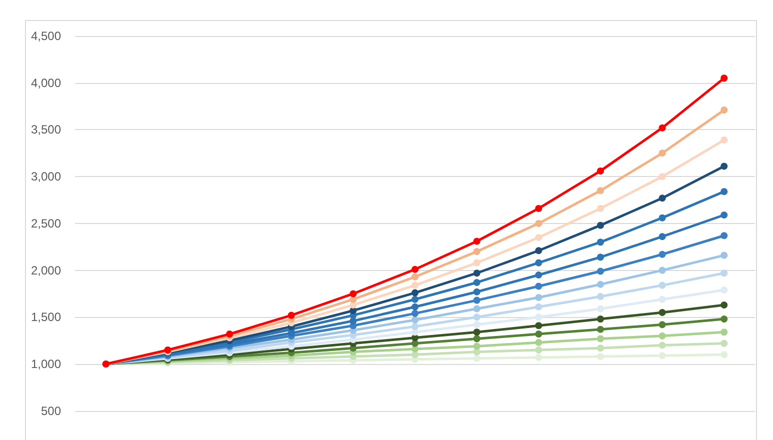  Describe the element at coordinates (46, 177) in the screenshot. I see `y-tick-label: 3,000` at that location.